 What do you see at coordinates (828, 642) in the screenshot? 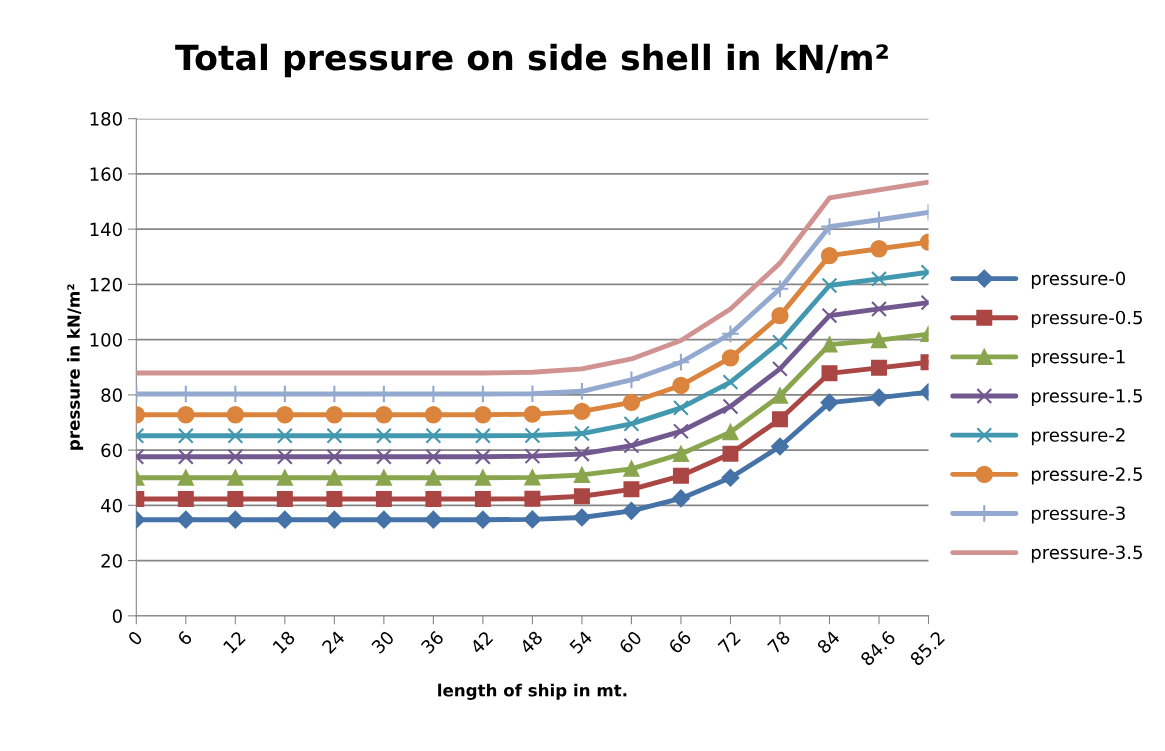
I see `x-tick-label: 84` at bounding box center [828, 642].